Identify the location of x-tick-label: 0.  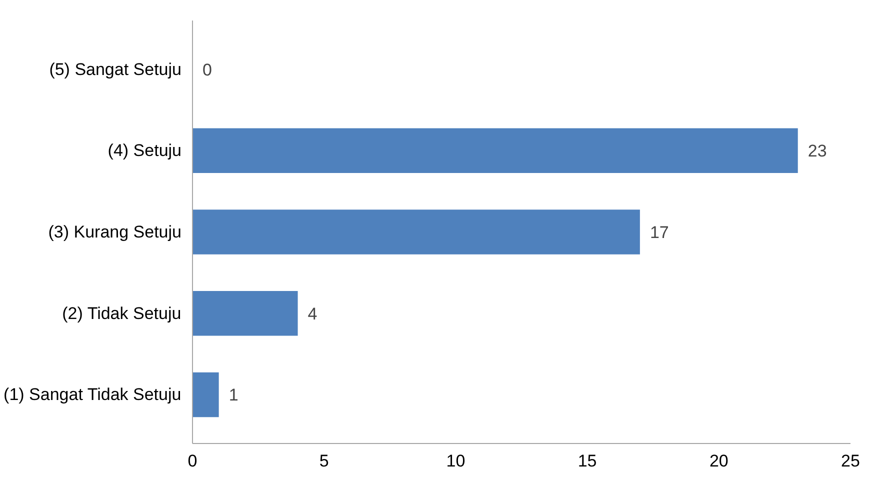
(193, 461).